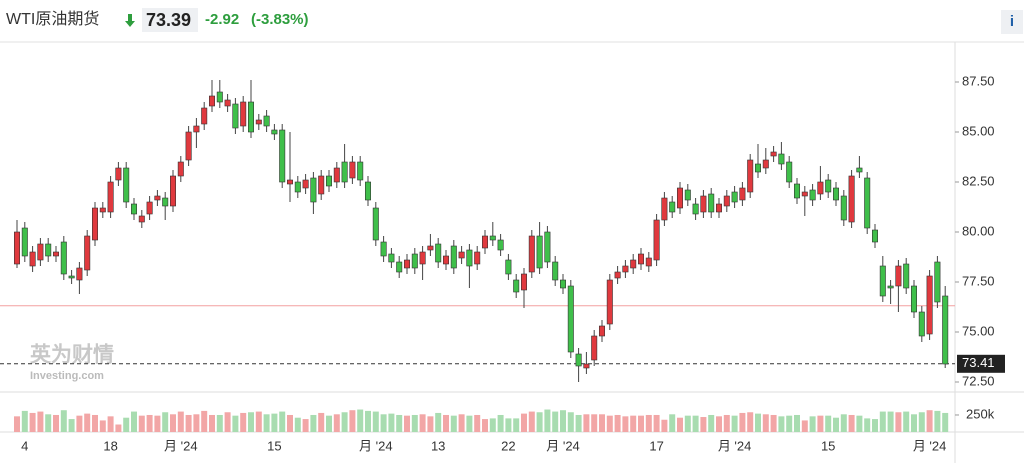  What do you see at coordinates (72, 355) in the screenshot?
I see `watermark-brand: 英为财情` at bounding box center [72, 355].